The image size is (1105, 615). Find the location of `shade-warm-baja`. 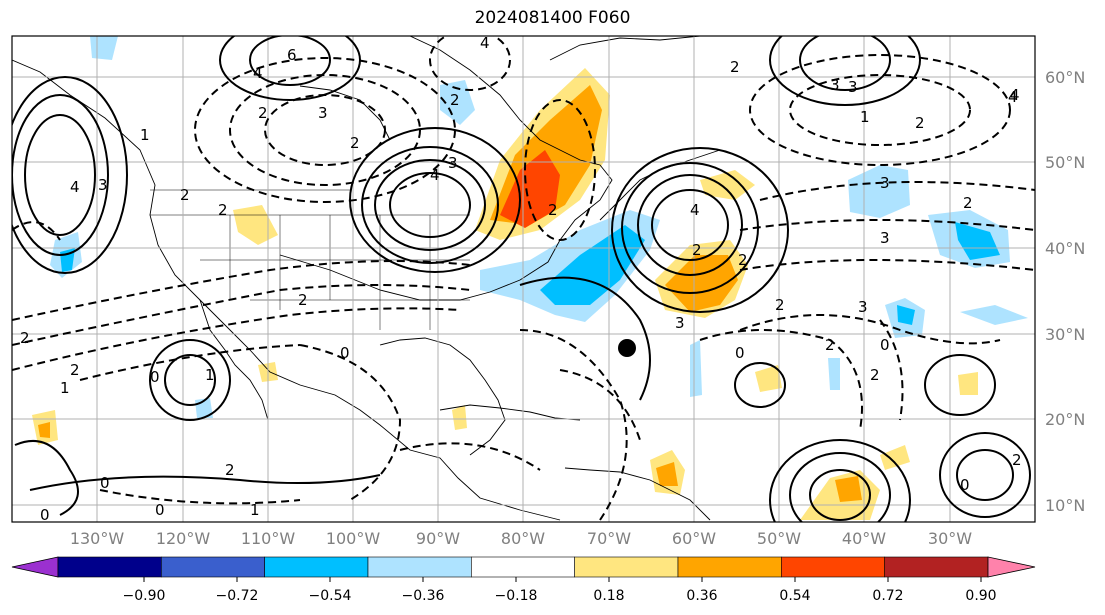

shade-warm-baja is located at coordinates (255, 225).